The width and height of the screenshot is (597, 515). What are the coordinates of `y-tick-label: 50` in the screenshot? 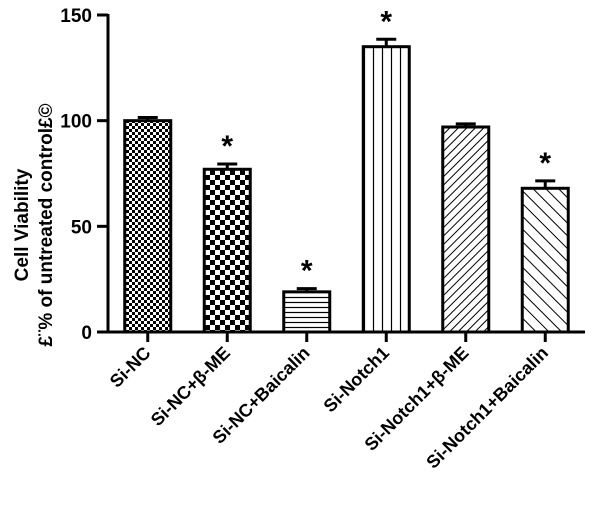 It's located at (81, 227).